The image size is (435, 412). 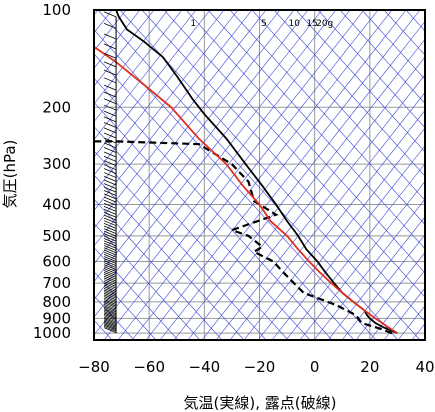 I want to click on y-tick-label: 500, so click(x=56, y=236).